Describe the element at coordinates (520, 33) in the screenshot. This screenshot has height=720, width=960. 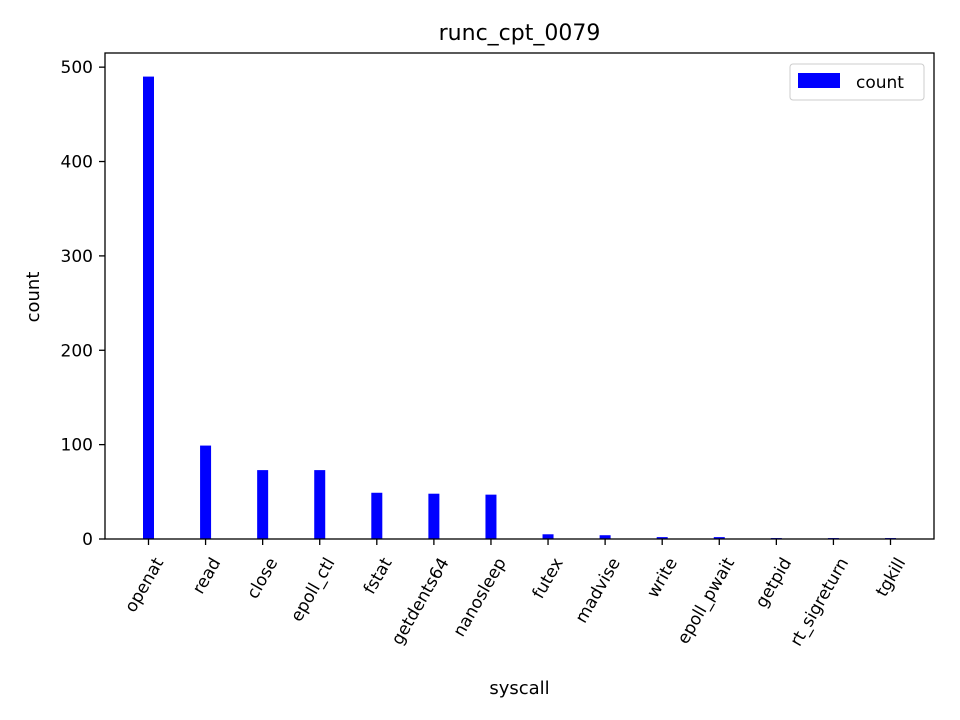
I see `chart-title: runc_cpt_0079` at that location.